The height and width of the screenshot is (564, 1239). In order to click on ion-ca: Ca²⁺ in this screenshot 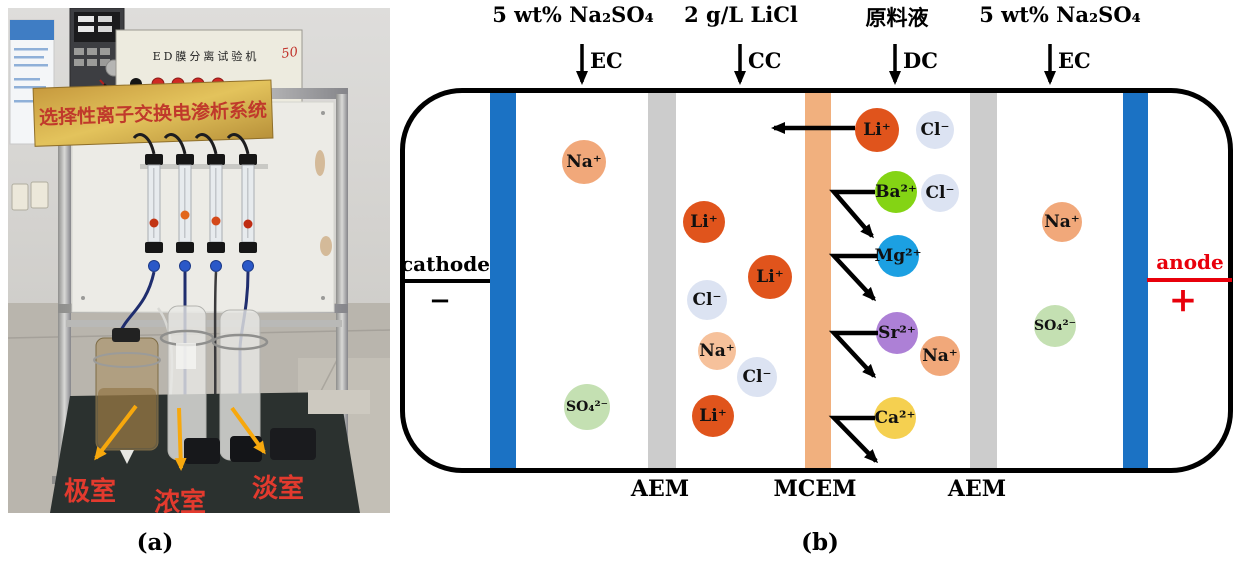, I will do `click(895, 418)`.